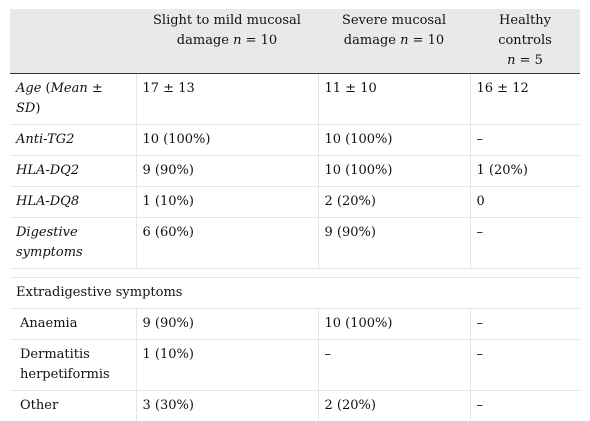 The image size is (590, 421). What do you see at coordinates (372, 40) in the screenshot?
I see `header-severe-damage: damage` at bounding box center [372, 40].